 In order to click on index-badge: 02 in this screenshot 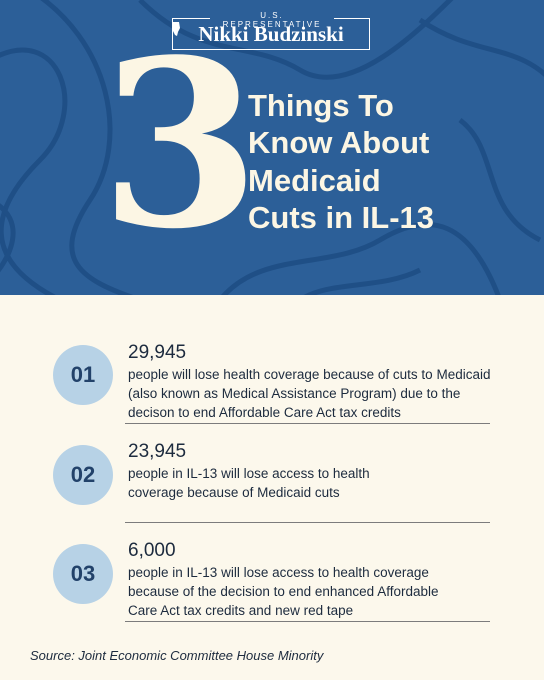, I will do `click(83, 475)`.